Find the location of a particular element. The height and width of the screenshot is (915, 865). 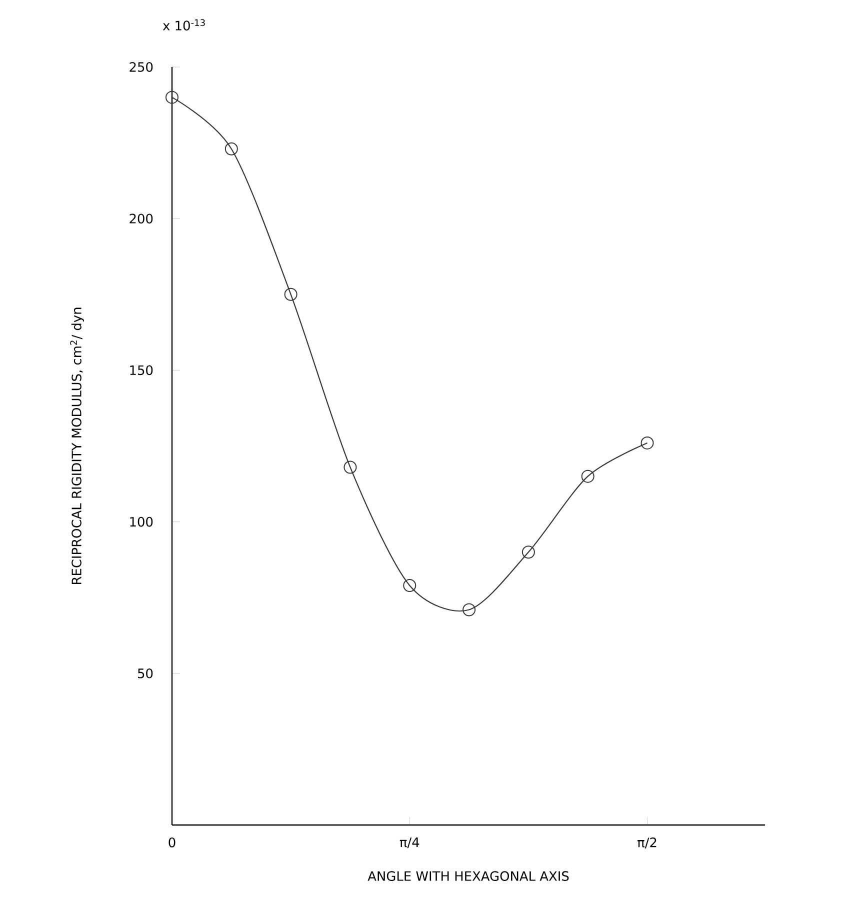

y-axis-title: RECIPROCAL RIGIDITY MODULUS, cm$^{2}$/ dyn is located at coordinates (77, 446).